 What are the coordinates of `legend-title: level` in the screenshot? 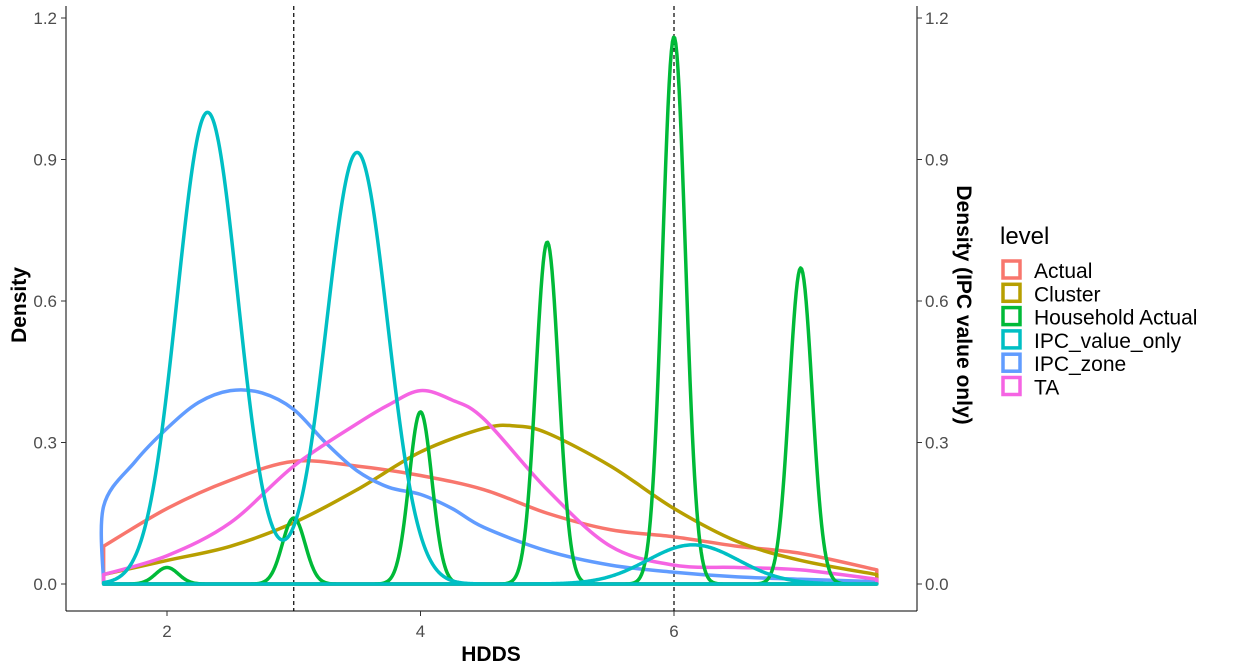 It's located at (1024, 236).